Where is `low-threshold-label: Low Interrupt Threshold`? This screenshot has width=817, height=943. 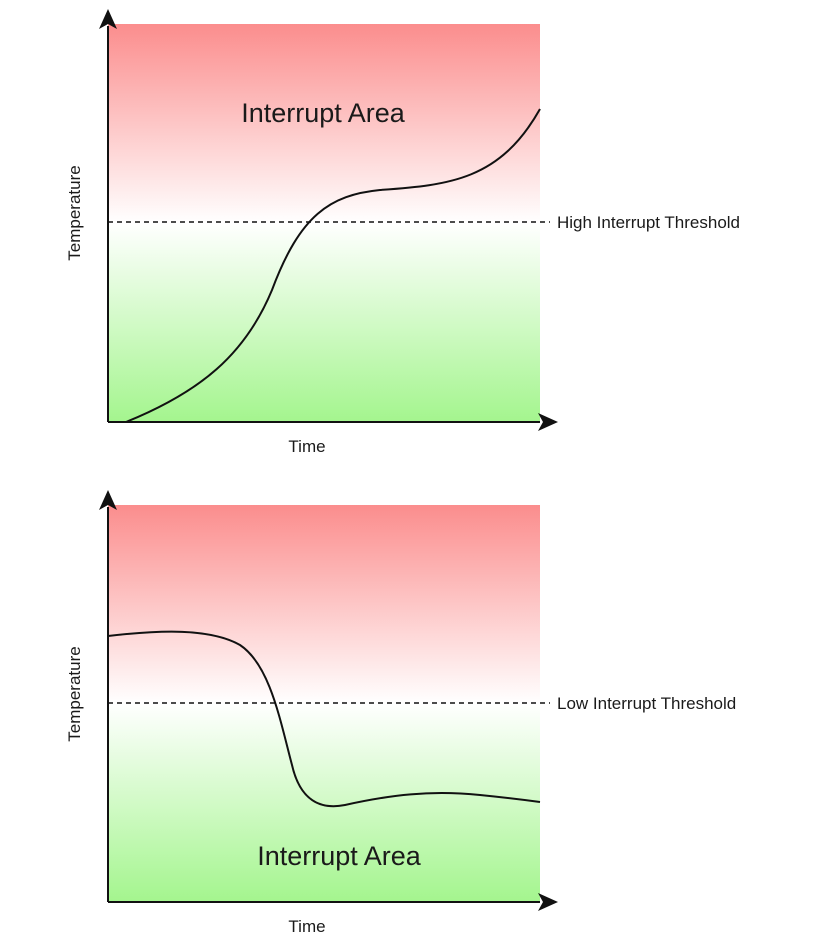 low-threshold-label: Low Interrupt Threshold is located at coordinates (646, 703).